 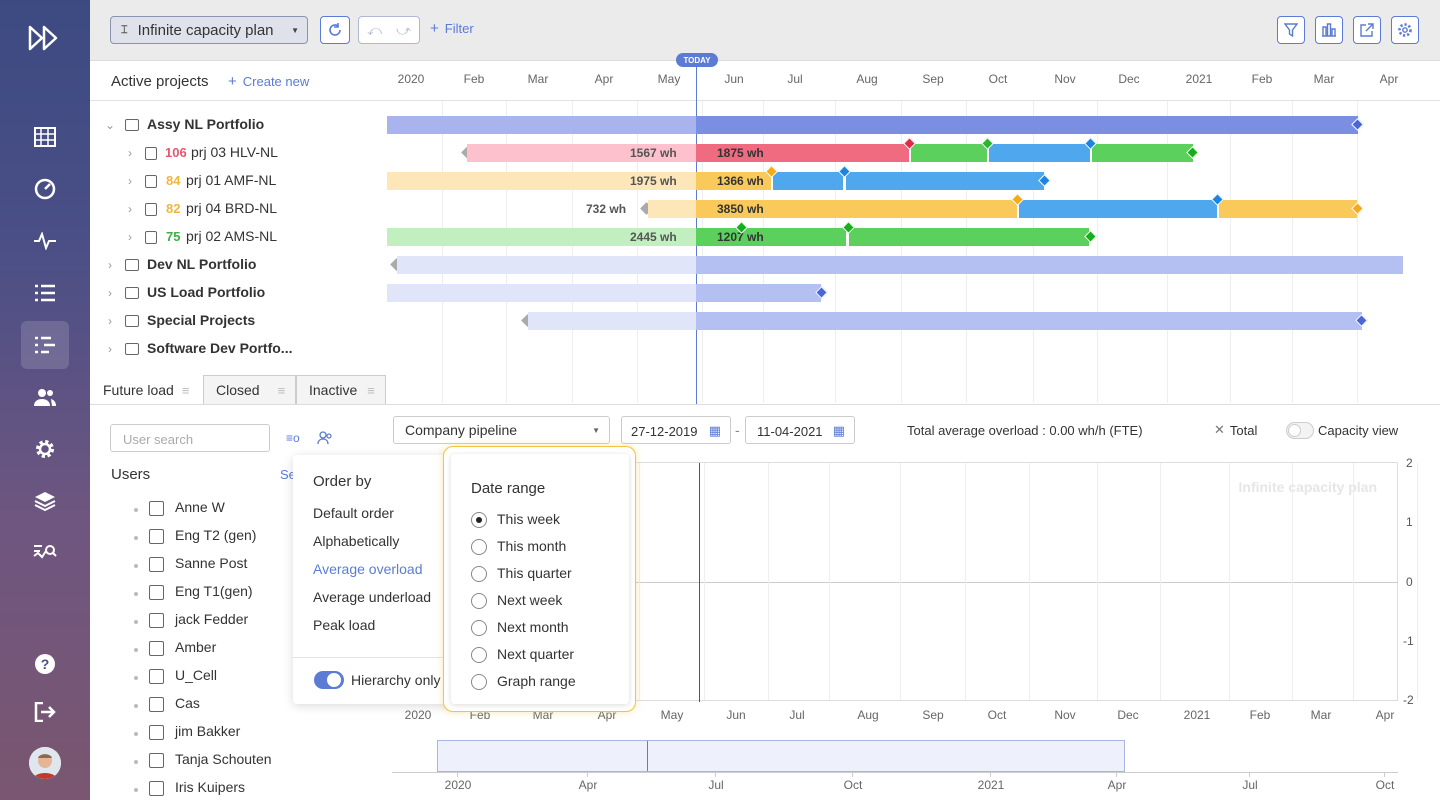 I want to click on user-group-icon, so click(x=325, y=439).